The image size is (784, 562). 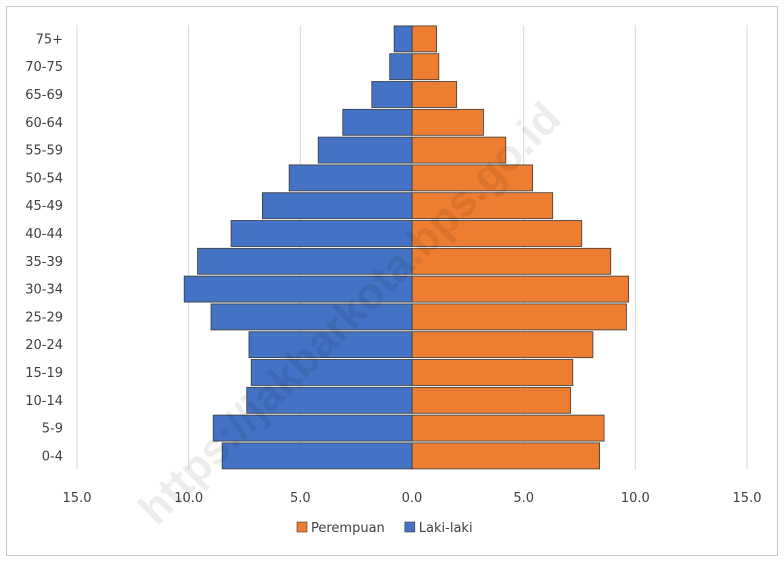 What do you see at coordinates (44, 123) in the screenshot?
I see `y-tick-label-60-64: 60-64` at bounding box center [44, 123].